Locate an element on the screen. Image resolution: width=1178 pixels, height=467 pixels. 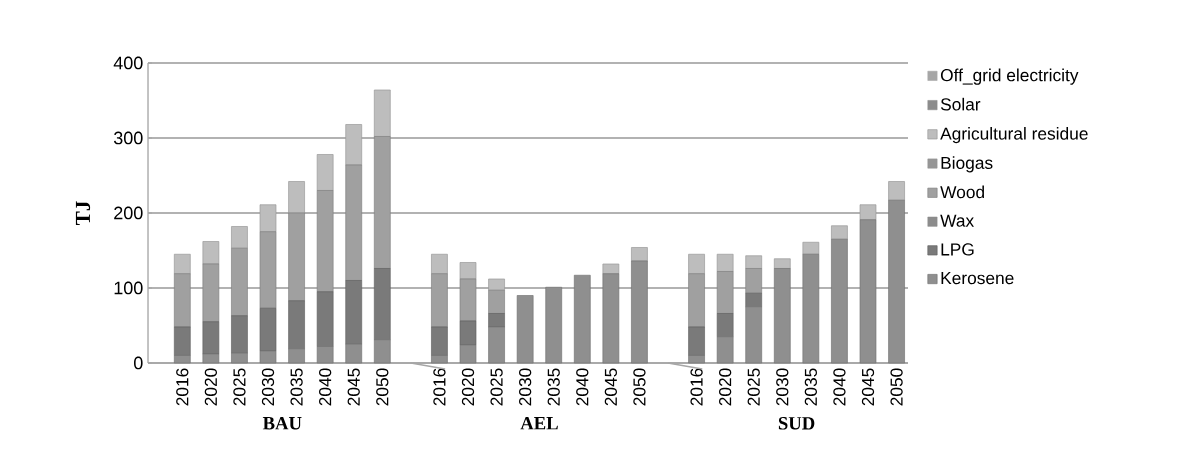
y-tick-label: 200 is located at coordinates (128, 213).